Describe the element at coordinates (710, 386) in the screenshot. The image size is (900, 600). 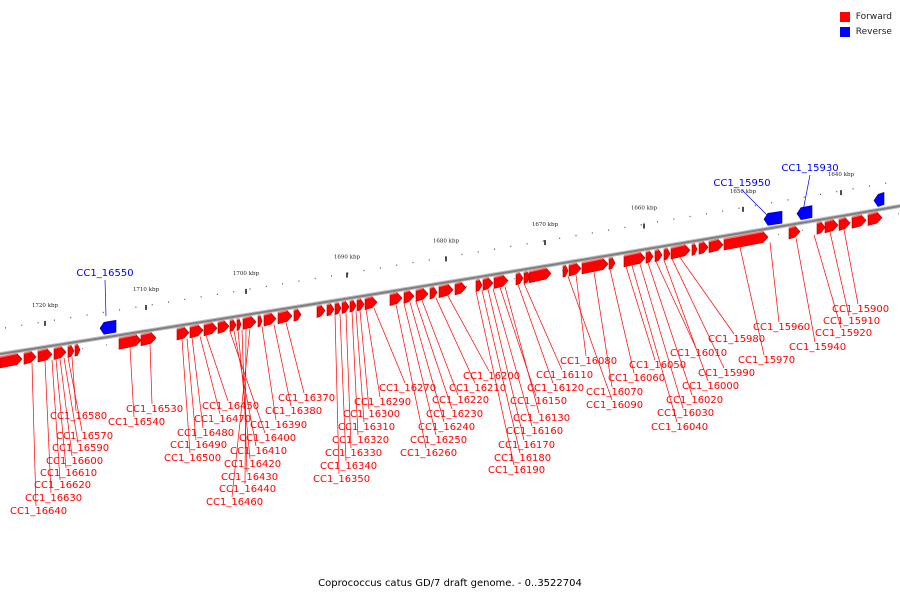
I see `forward-gene-label: CC1_16000` at that location.